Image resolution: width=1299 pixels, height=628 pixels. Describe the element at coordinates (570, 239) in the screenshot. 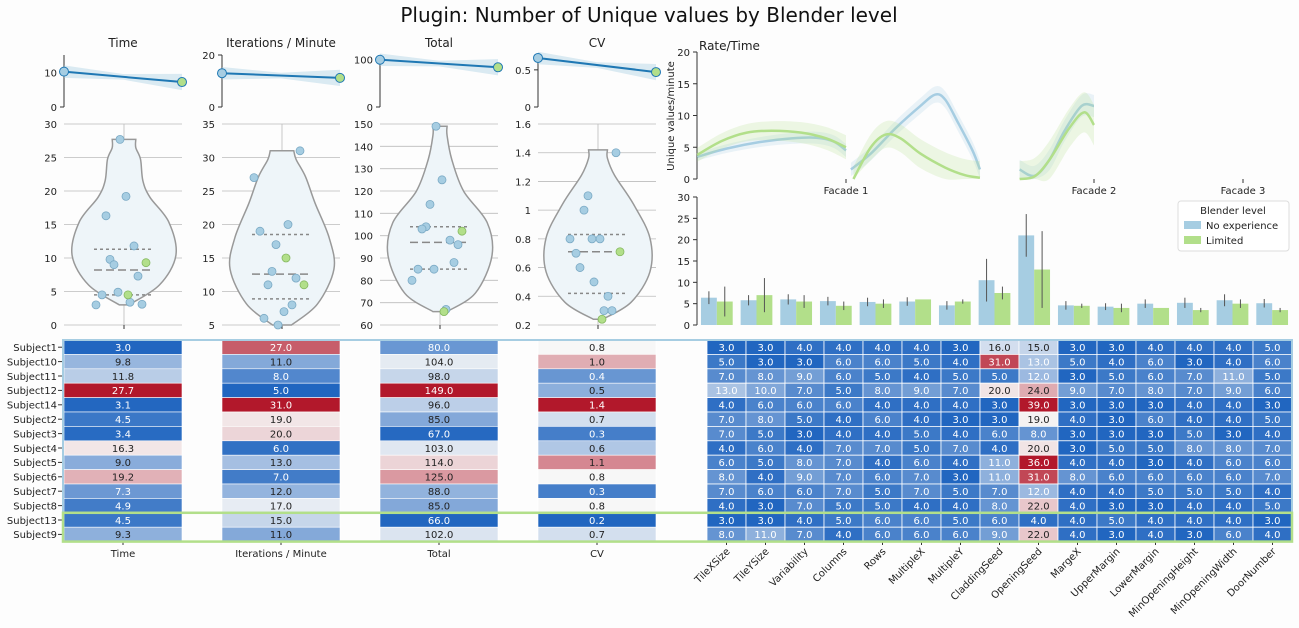

I see `violin_cv-point-no-experience` at that location.